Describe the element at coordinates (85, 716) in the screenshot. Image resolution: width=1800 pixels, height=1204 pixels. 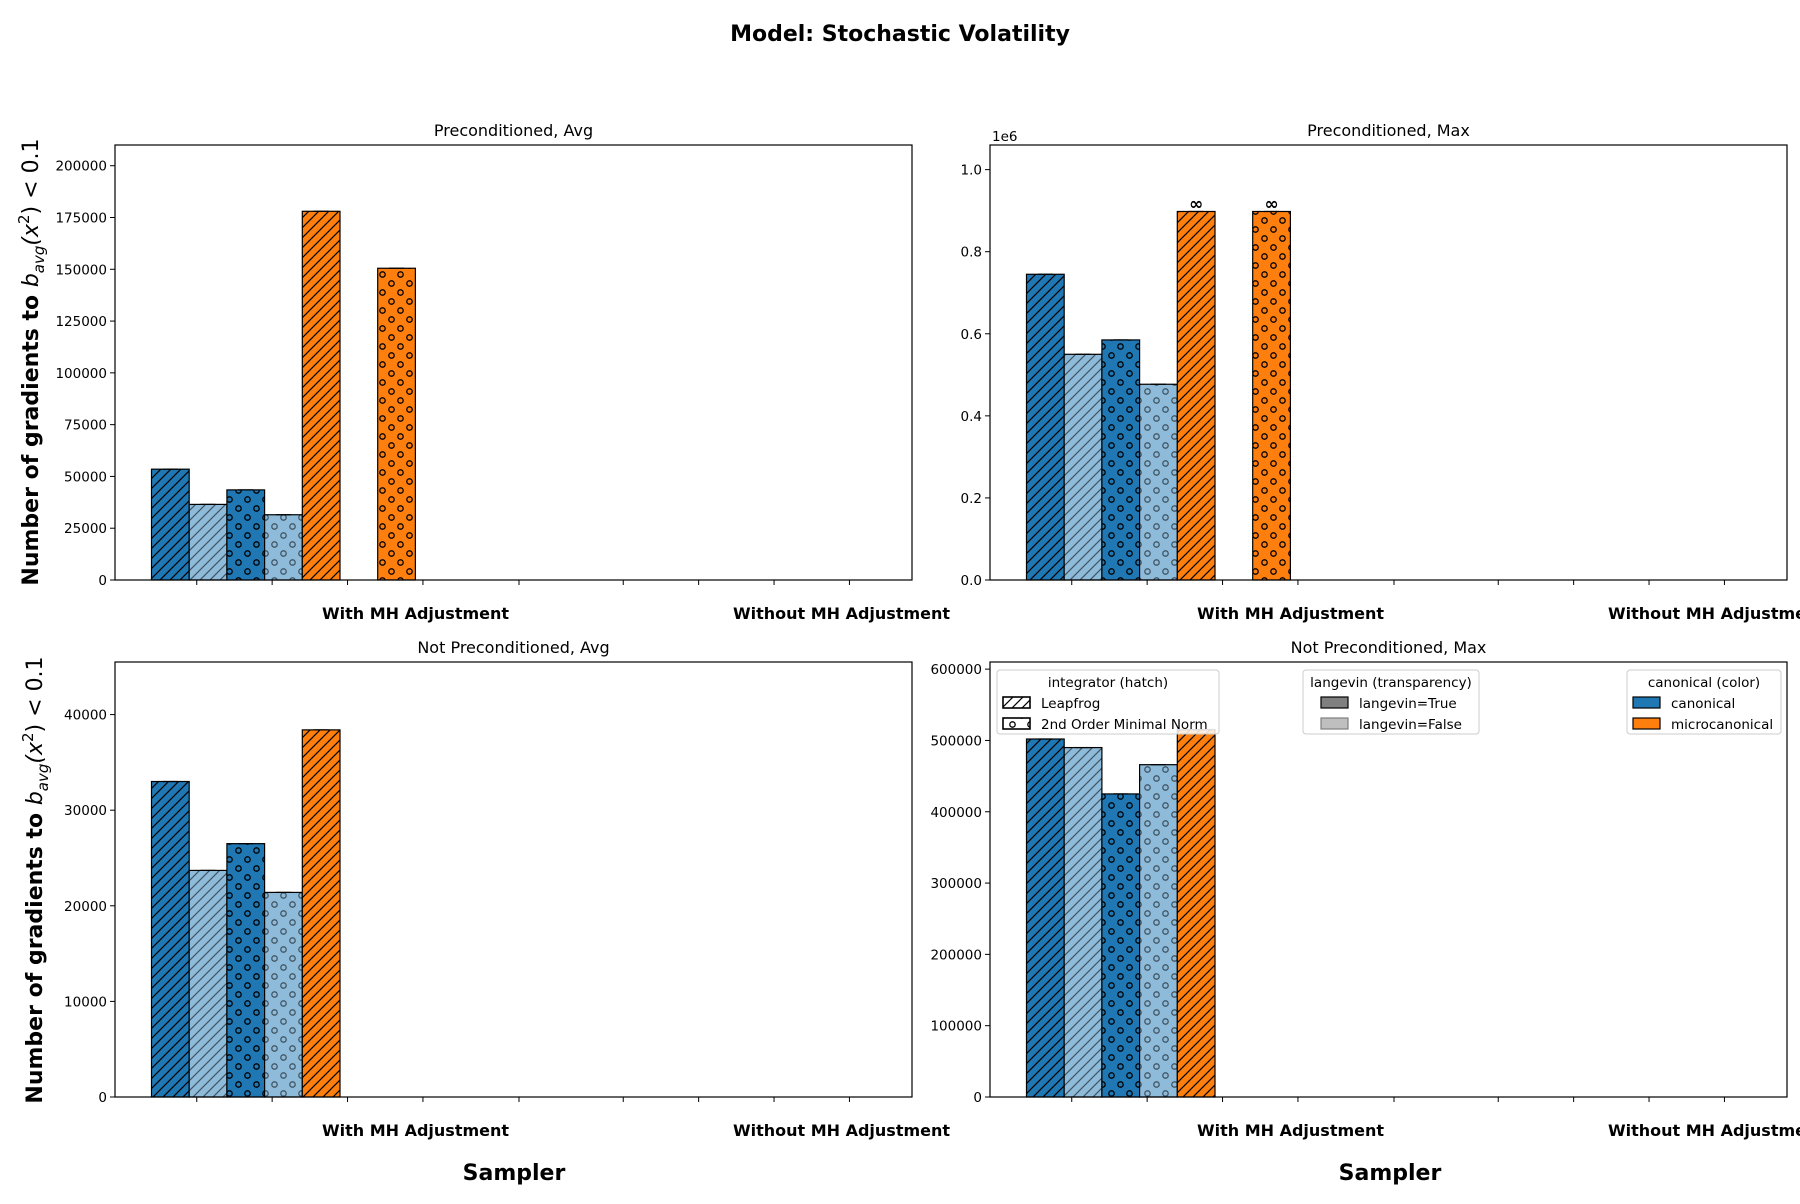
I see `y-tick-label: 40000` at that location.